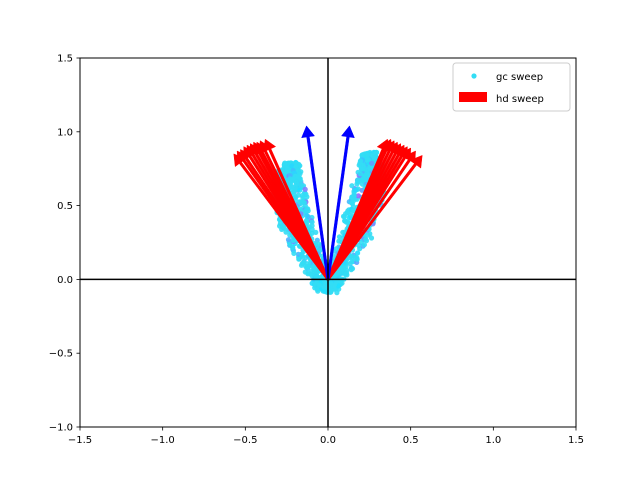  I want to click on y-tick-label: 0.0, so click(65, 280).